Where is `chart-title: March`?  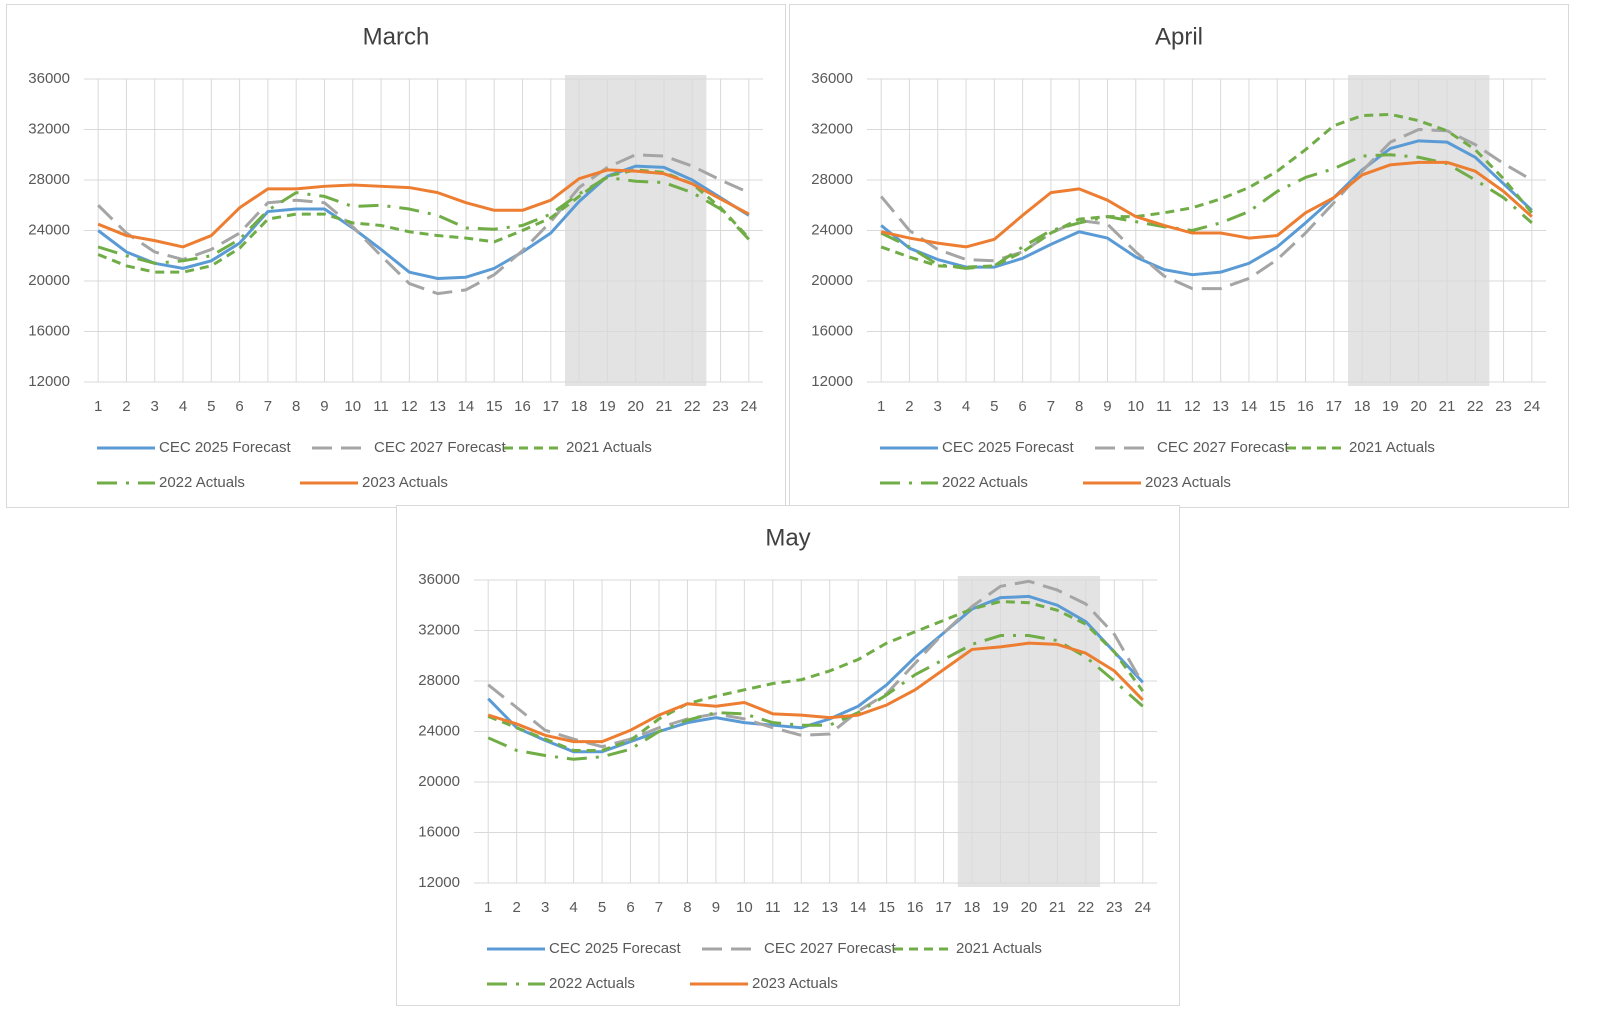 chart-title: March is located at coordinates (396, 36).